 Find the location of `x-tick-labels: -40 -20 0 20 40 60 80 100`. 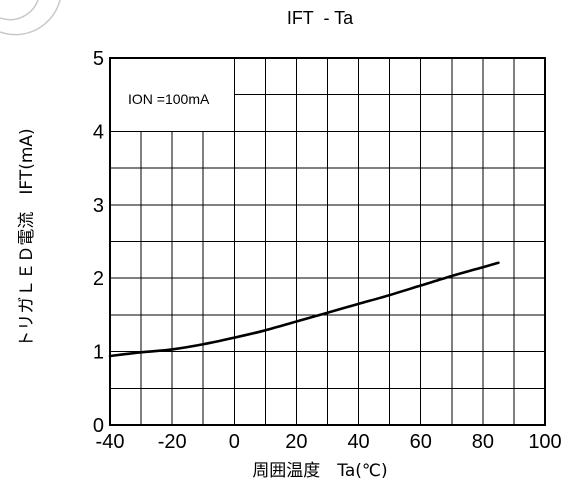

x-tick-labels: -40 -20 0 20 40 60 80 100 is located at coordinates (329, 442).